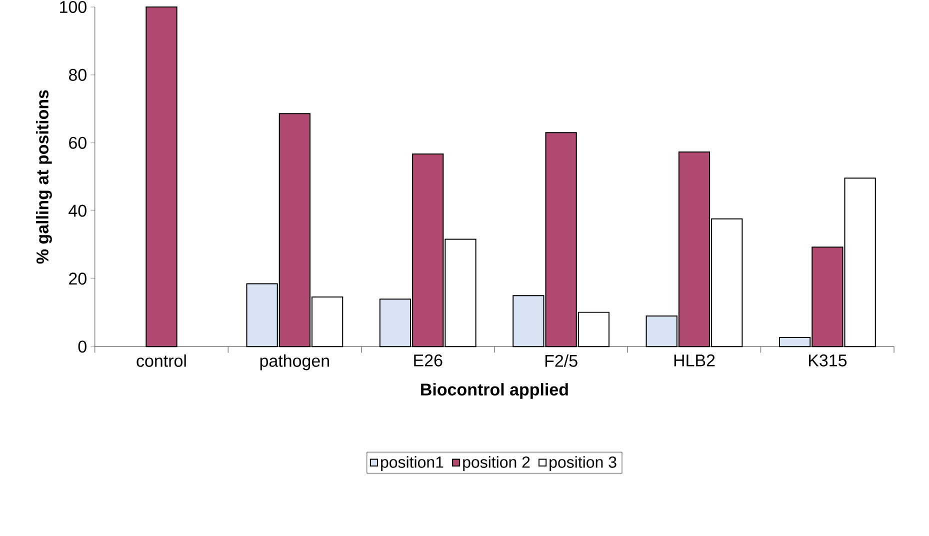 This screenshot has width=929, height=536. What do you see at coordinates (561, 360) in the screenshot?
I see `x-tick-label: F2/5` at bounding box center [561, 360].